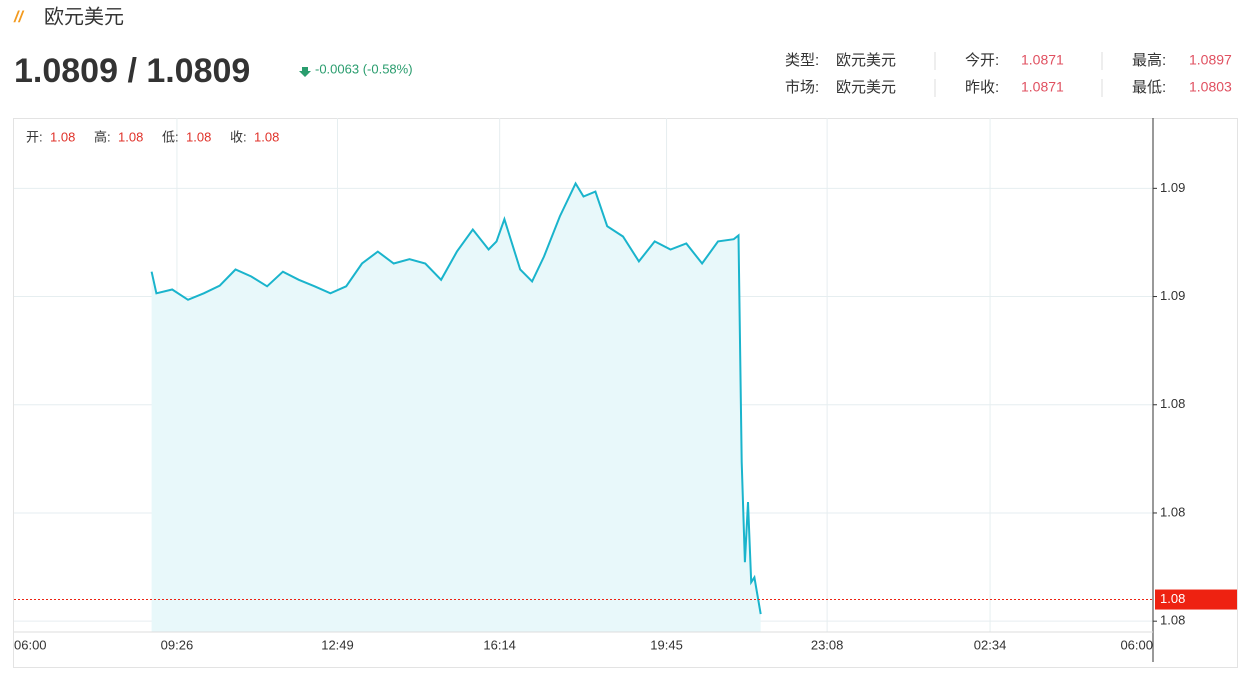  Describe the element at coordinates (170, 136) in the screenshot. I see `ohlc-label: 低:` at that location.